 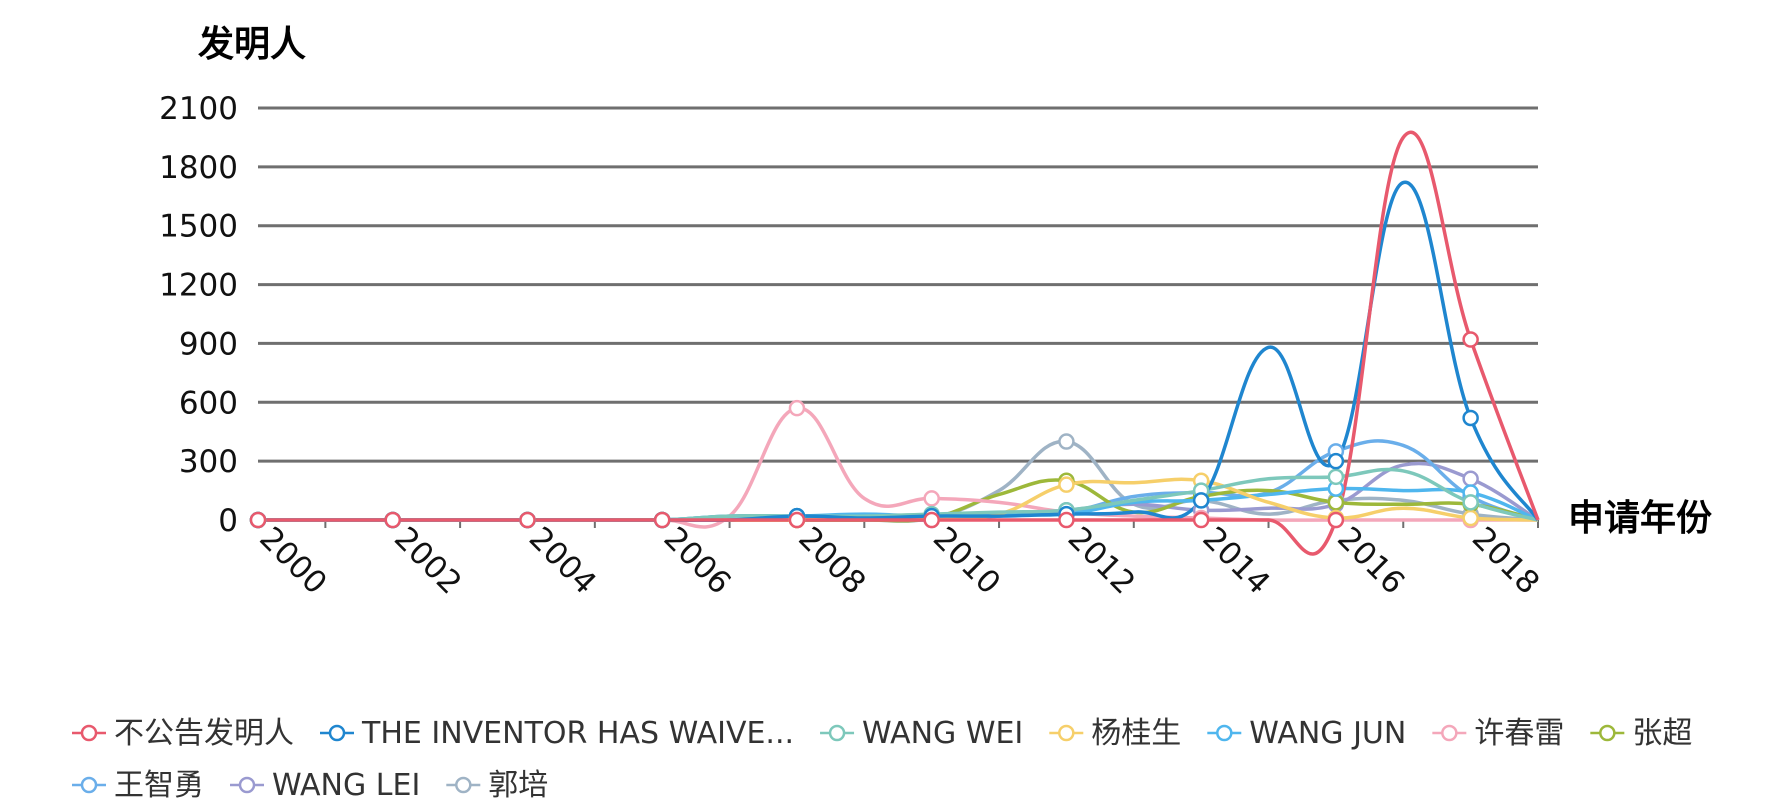 What do you see at coordinates (159, 785) in the screenshot?
I see `legend-label: 王智勇` at bounding box center [159, 785].